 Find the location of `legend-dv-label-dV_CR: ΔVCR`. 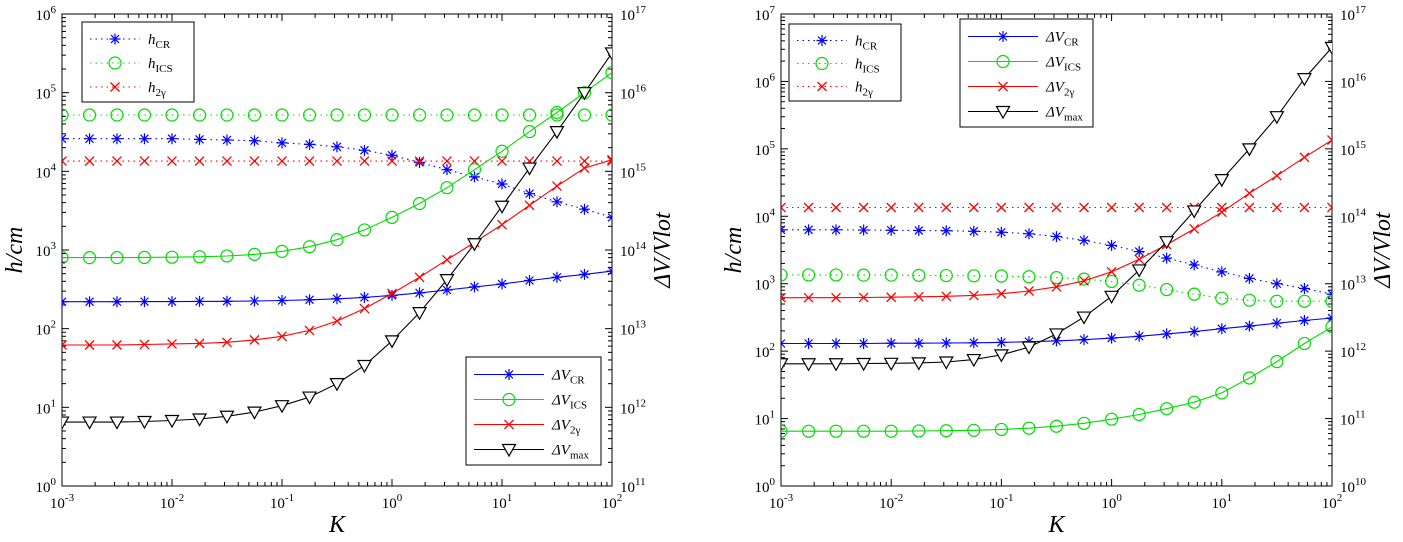

legend-dv-label-dV_CR: ΔVCR is located at coordinates (1062, 39).